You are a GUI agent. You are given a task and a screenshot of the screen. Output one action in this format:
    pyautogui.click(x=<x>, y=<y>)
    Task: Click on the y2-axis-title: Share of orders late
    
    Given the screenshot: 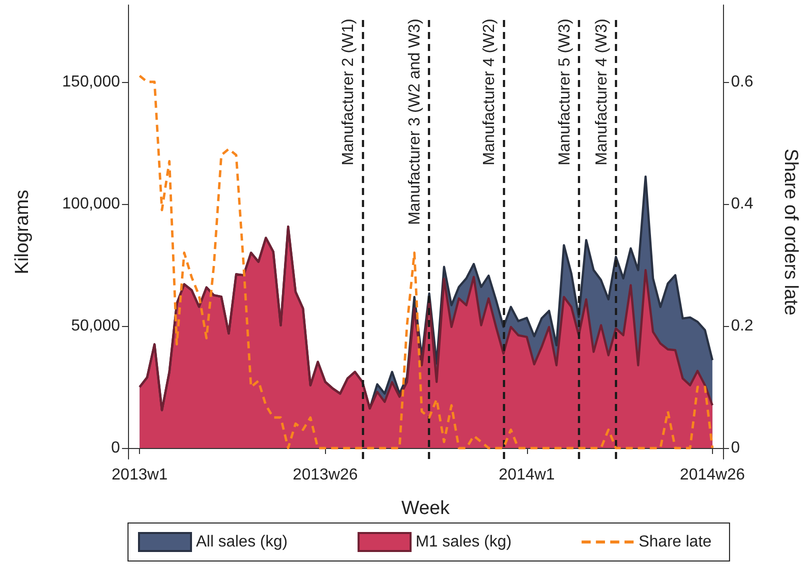 What is the action you would take?
    pyautogui.click(x=790, y=232)
    